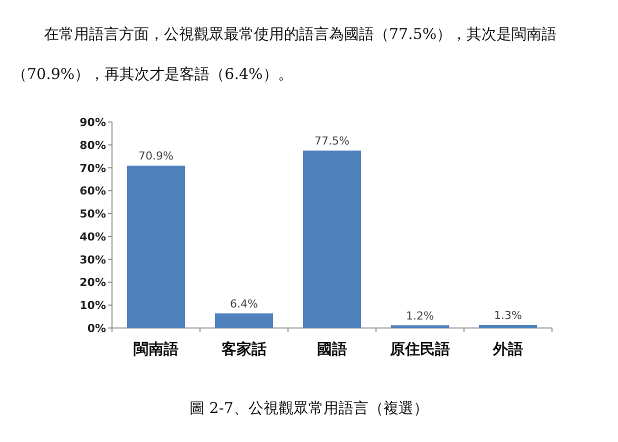 This screenshot has height=442, width=618. What do you see at coordinates (419, 349) in the screenshot?
I see `x-tick-label: 原住民語` at bounding box center [419, 349].